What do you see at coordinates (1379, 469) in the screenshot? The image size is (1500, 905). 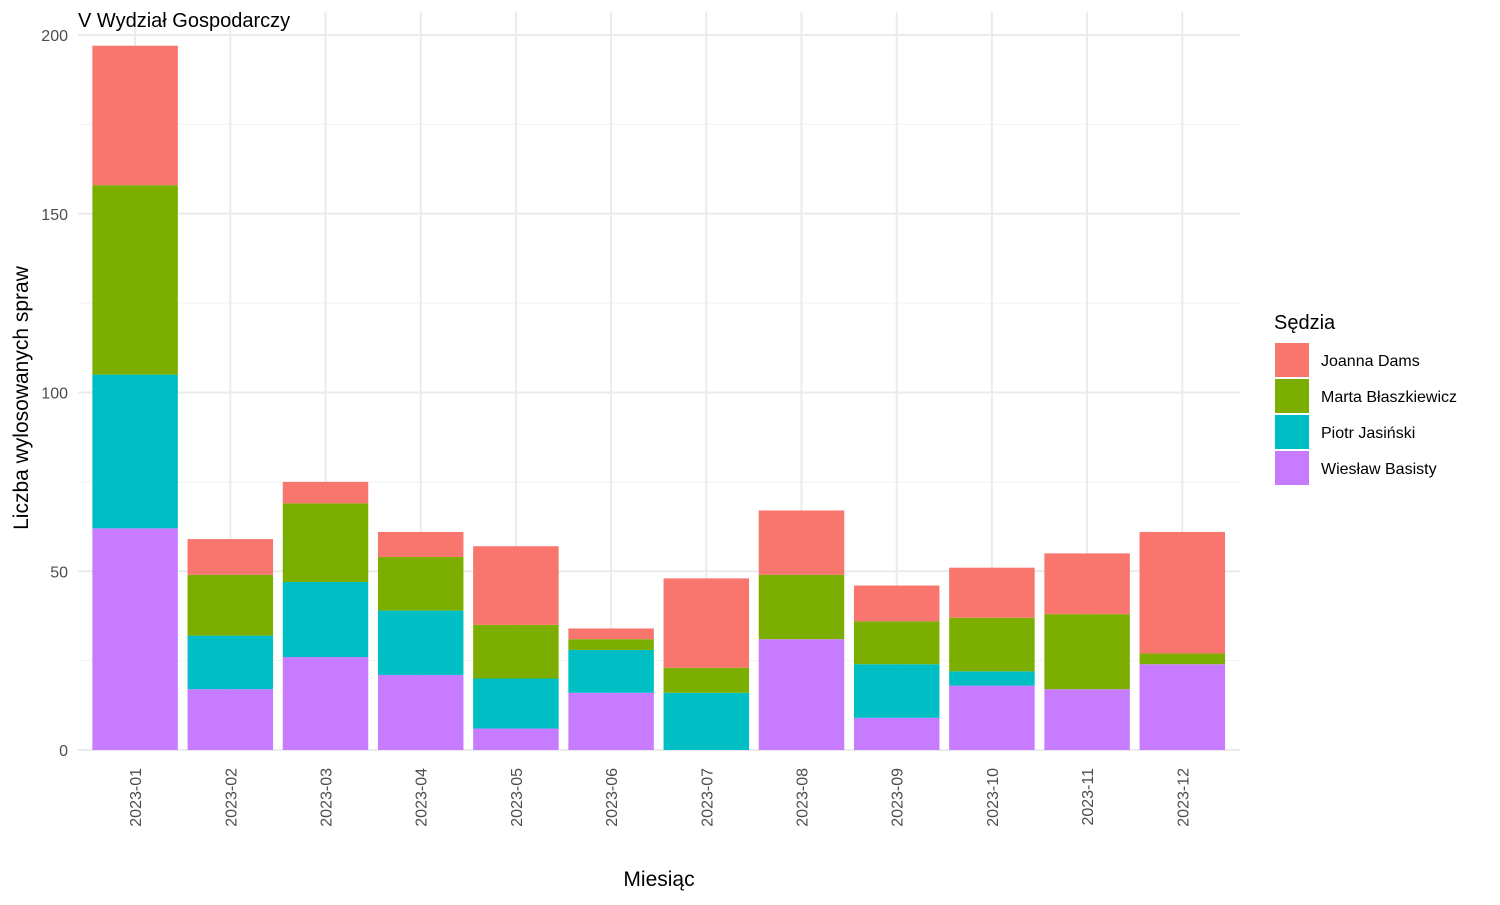 I see `legend-label: Wiesław Basisty` at bounding box center [1379, 469].